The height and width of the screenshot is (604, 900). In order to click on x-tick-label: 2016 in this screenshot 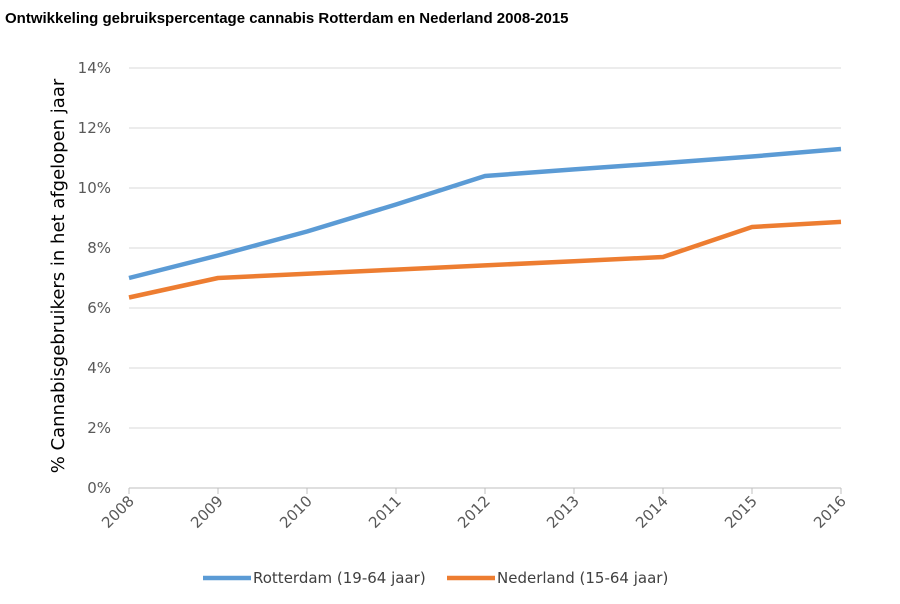, I will do `click(830, 512)`.